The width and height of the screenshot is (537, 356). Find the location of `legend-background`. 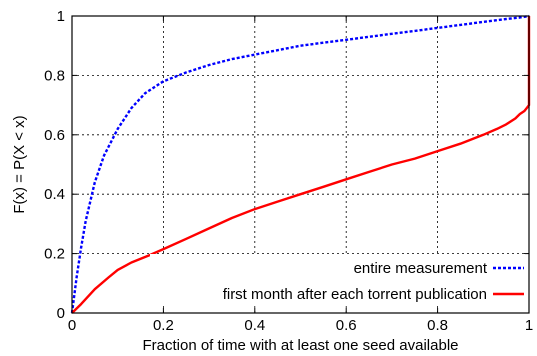

legend-background is located at coordinates (337, 280).